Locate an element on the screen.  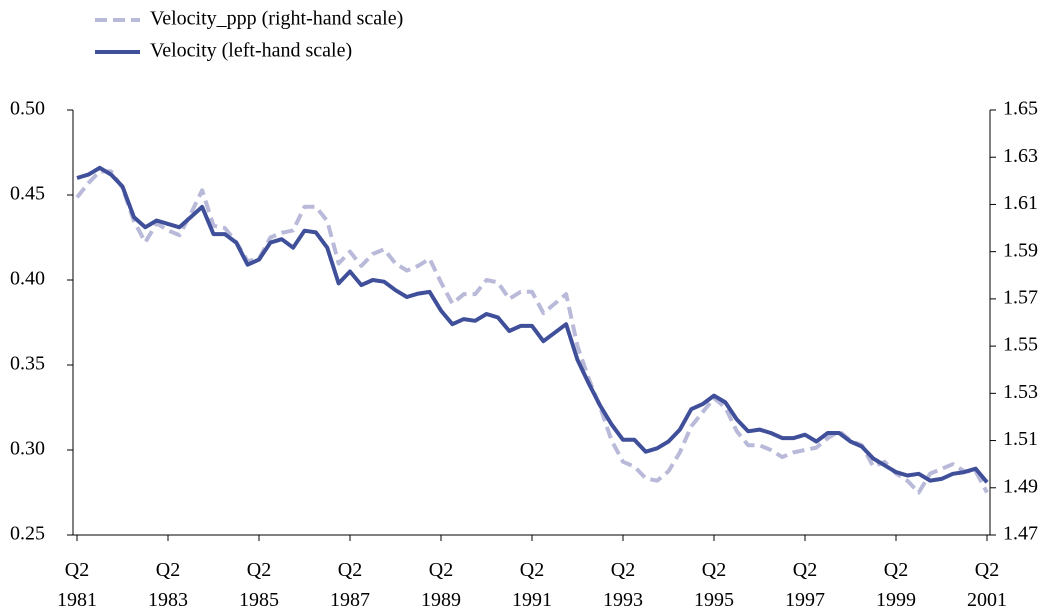
y-tick-label: 0.40 is located at coordinates (27, 279).